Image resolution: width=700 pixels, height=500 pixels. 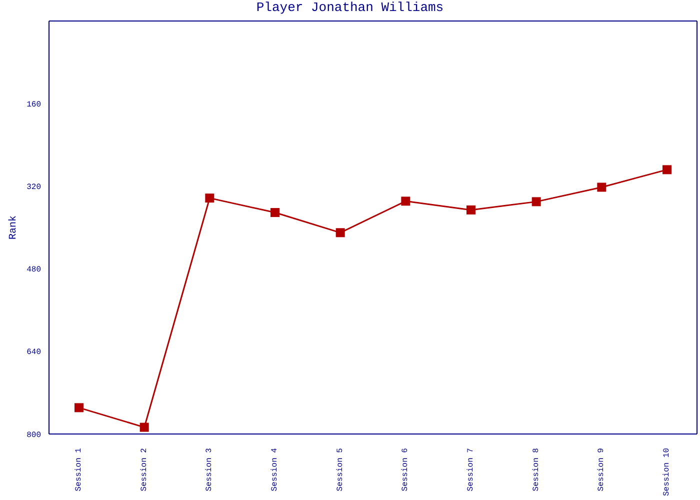 What do you see at coordinates (209, 470) in the screenshot?
I see `x-tick-label: Session 3` at bounding box center [209, 470].